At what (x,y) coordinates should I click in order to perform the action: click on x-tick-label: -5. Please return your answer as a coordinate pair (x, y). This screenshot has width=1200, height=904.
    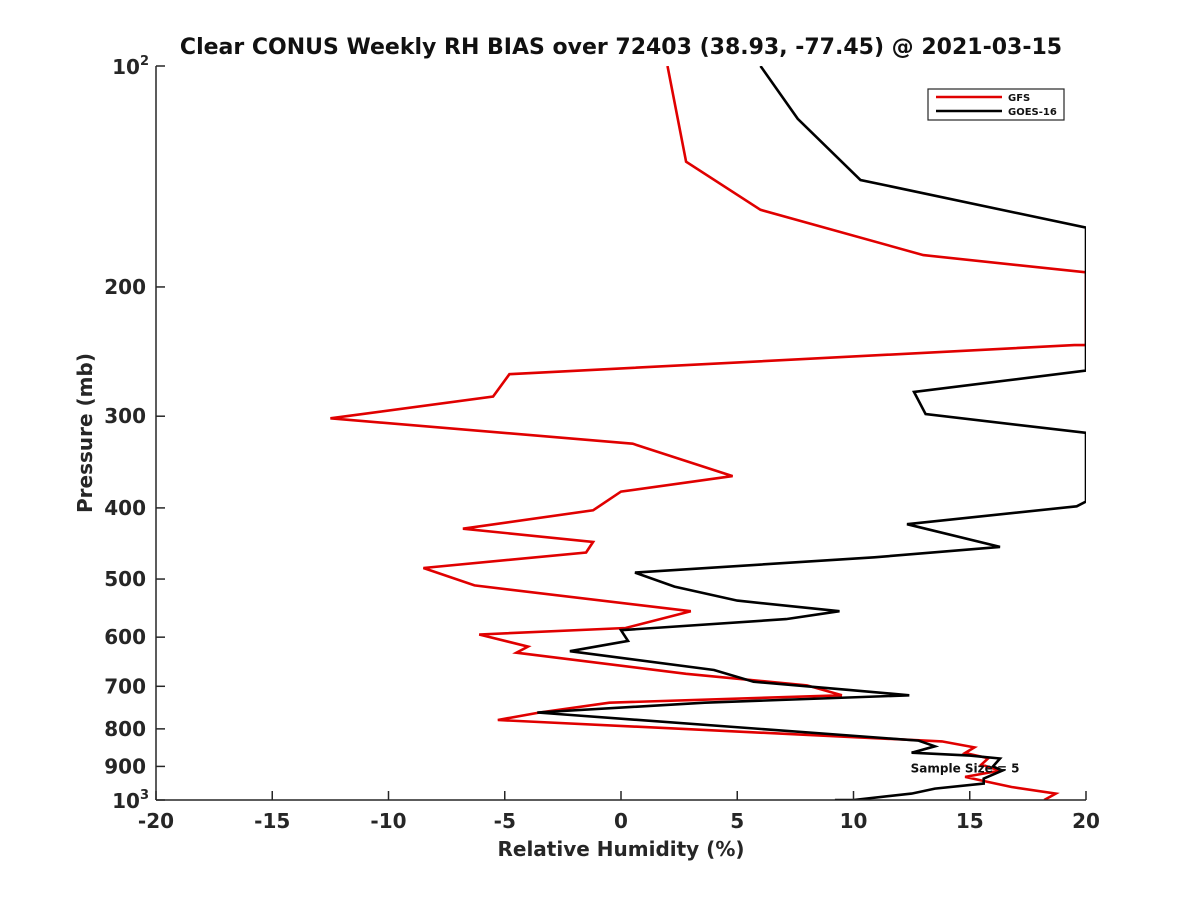
    Looking at the image, I should click on (505, 821).